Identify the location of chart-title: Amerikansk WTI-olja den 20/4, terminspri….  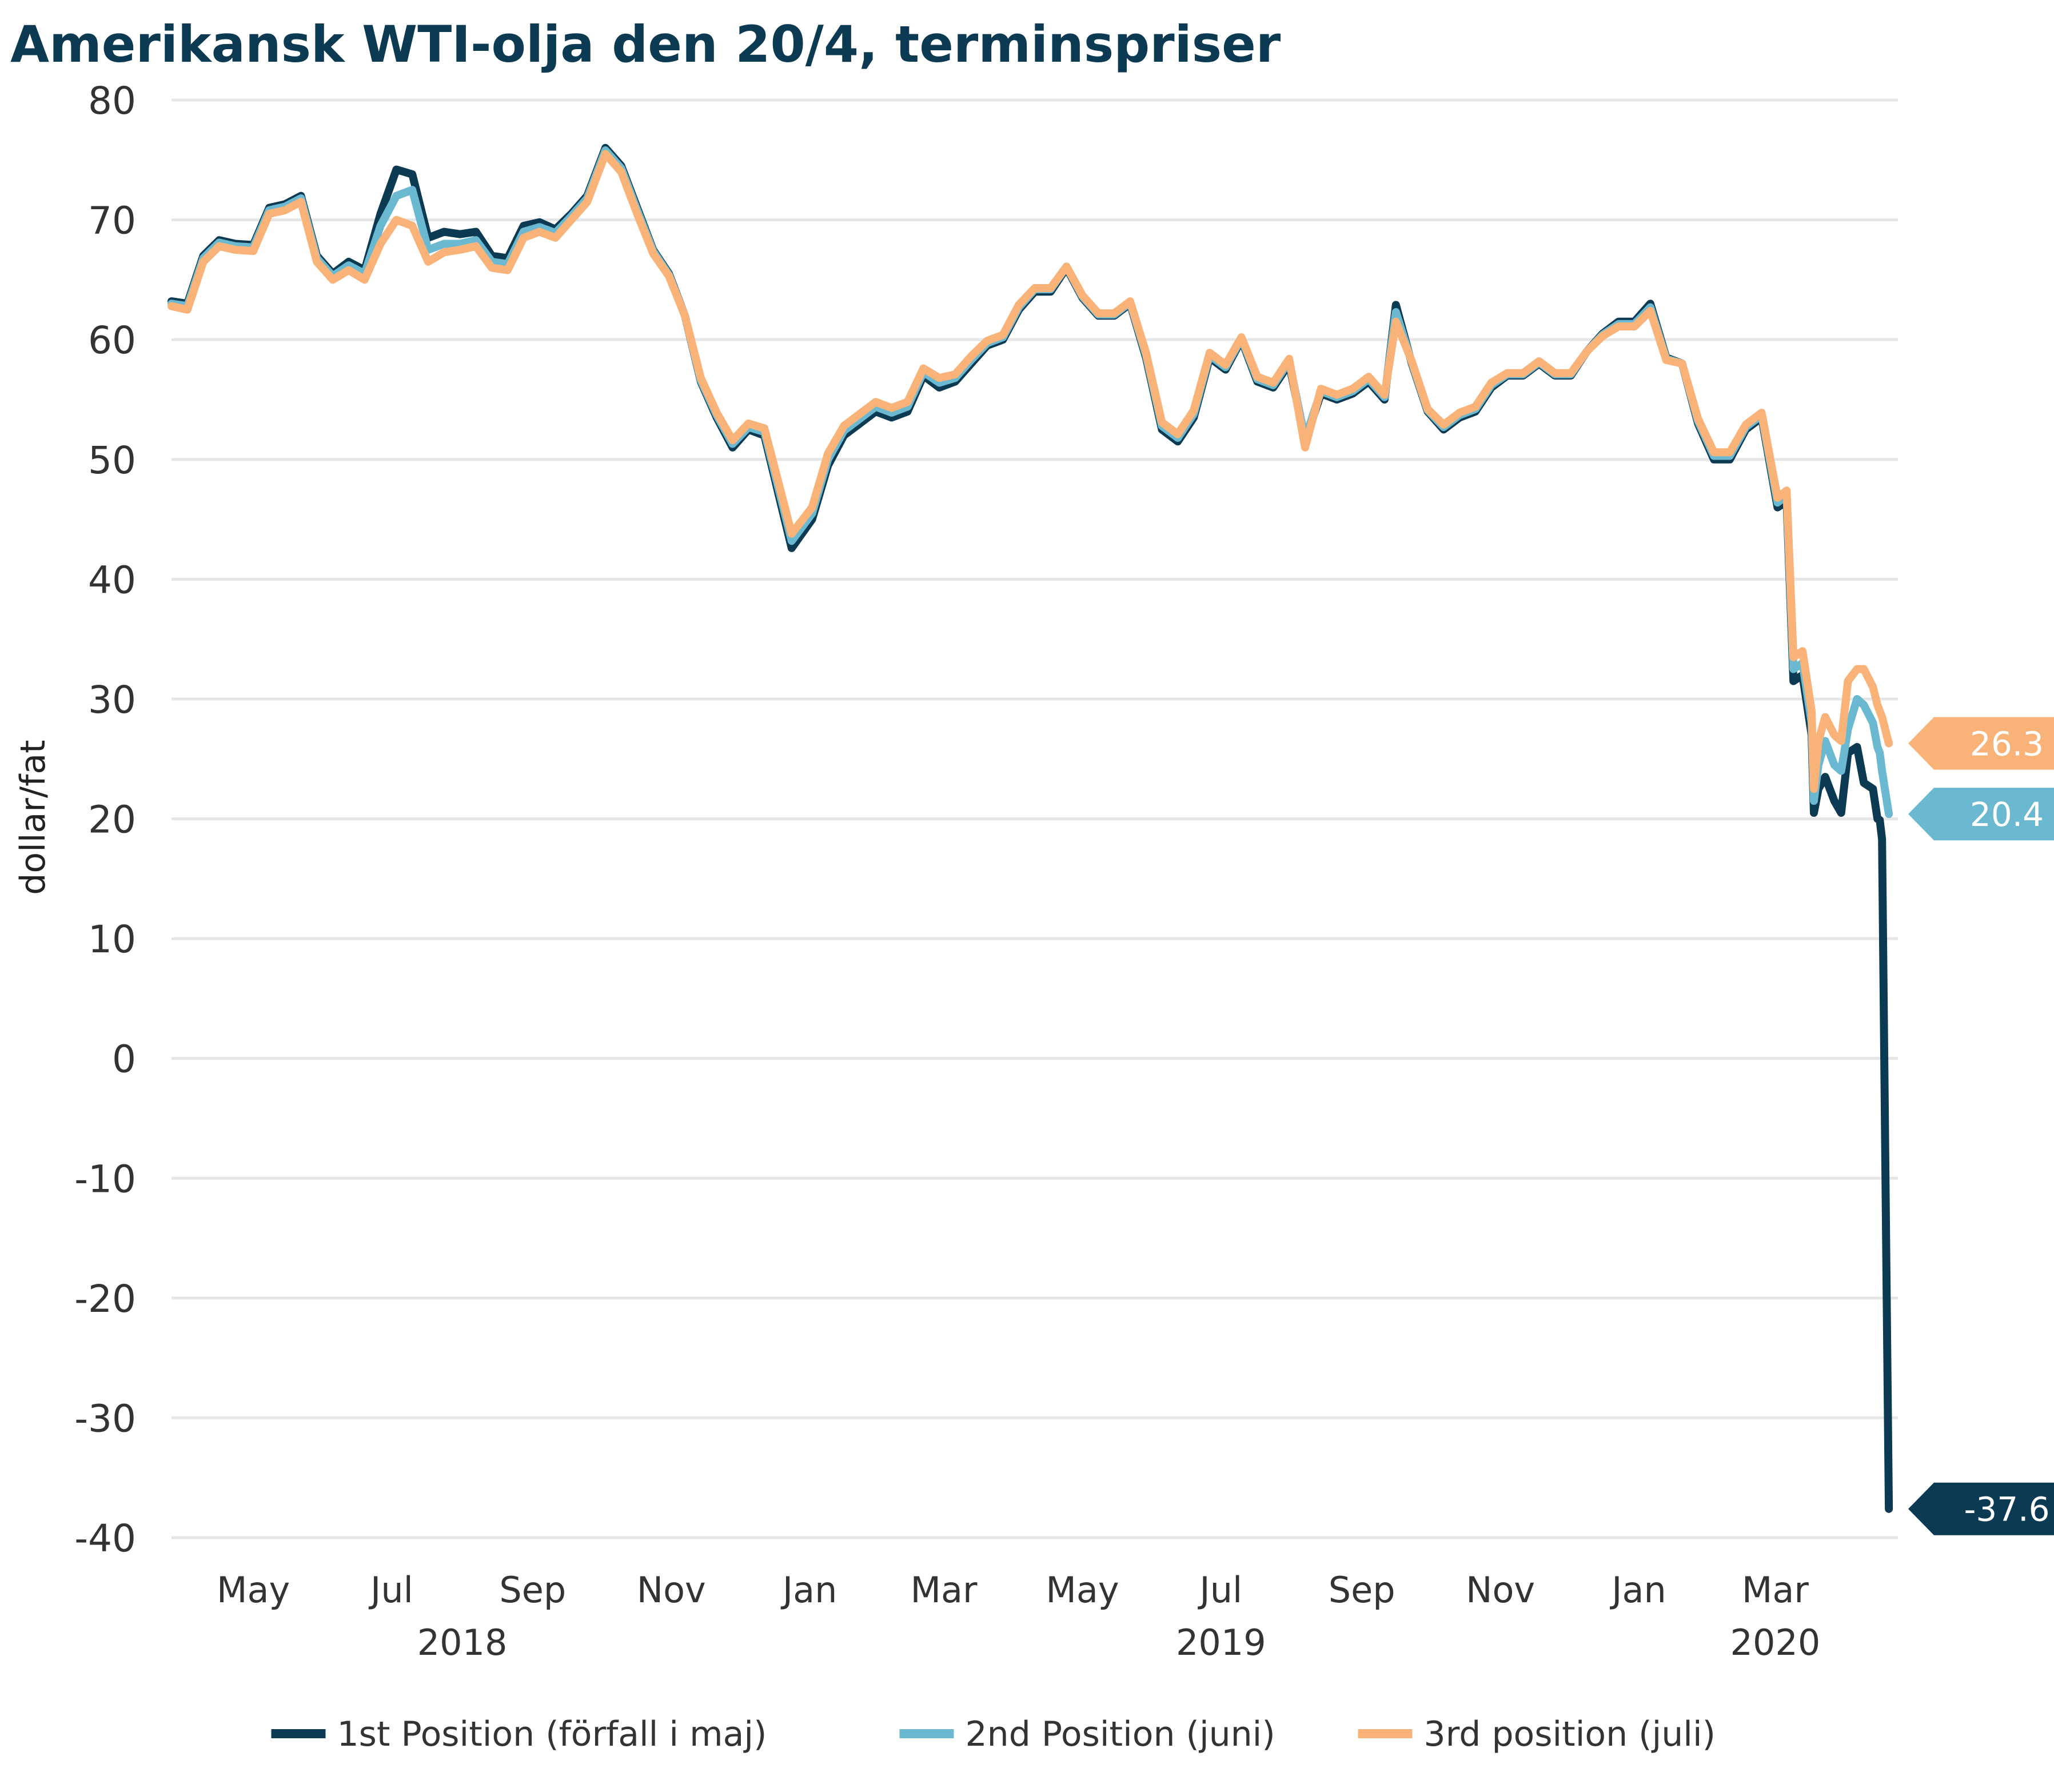
(646, 44).